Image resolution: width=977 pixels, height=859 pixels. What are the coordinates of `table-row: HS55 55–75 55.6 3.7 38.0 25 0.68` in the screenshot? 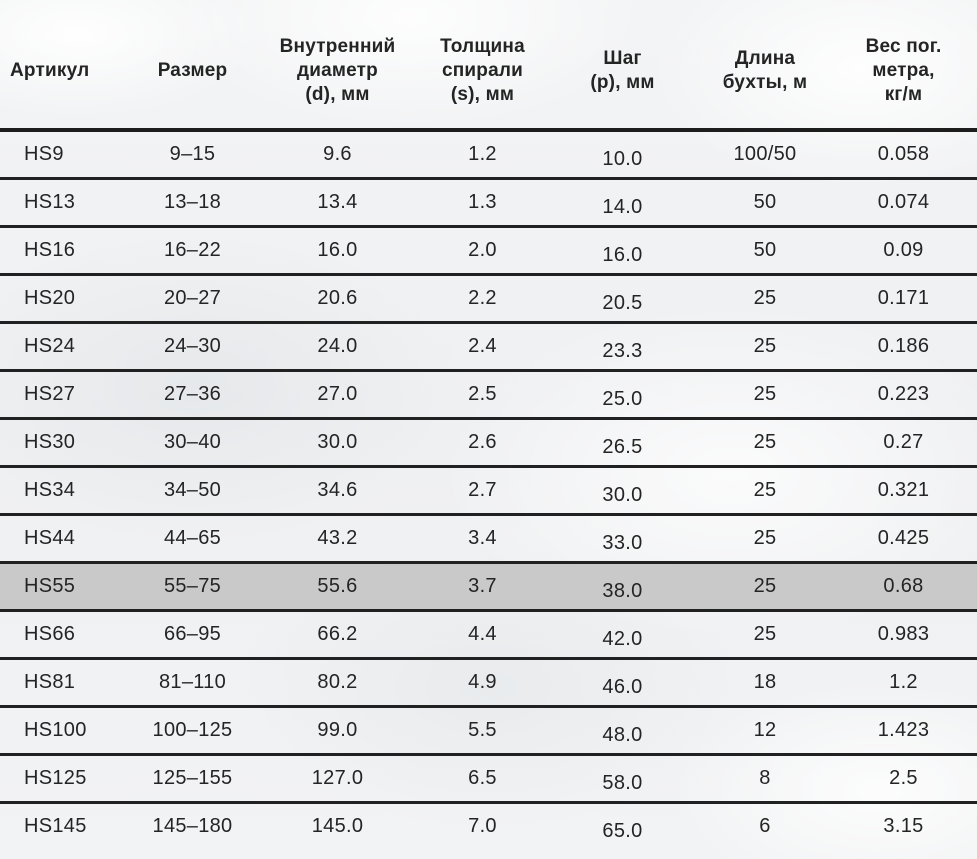 It's located at (488, 588).